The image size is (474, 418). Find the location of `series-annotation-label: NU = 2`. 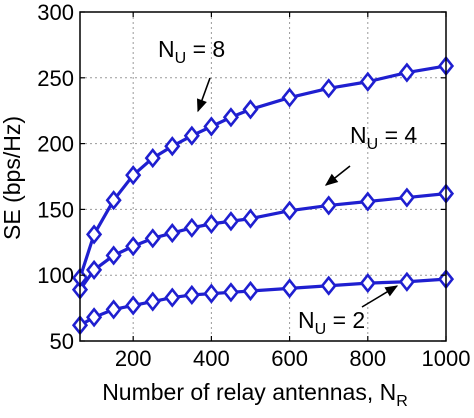

series-annotation-label: NU = 2 is located at coordinates (331, 322).